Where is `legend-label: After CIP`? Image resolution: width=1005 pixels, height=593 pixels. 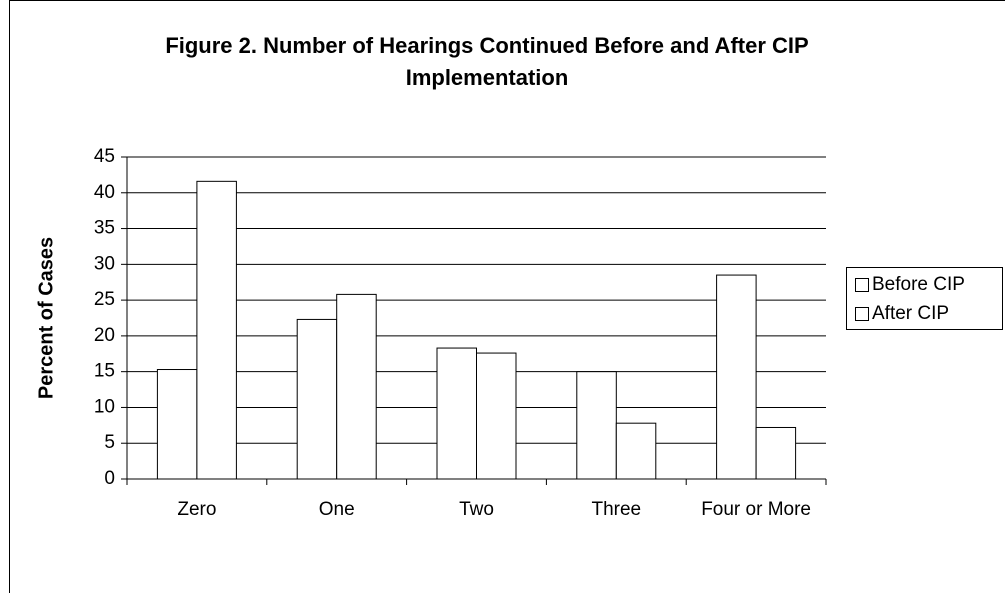 legend-label: After CIP is located at coordinates (911, 313).